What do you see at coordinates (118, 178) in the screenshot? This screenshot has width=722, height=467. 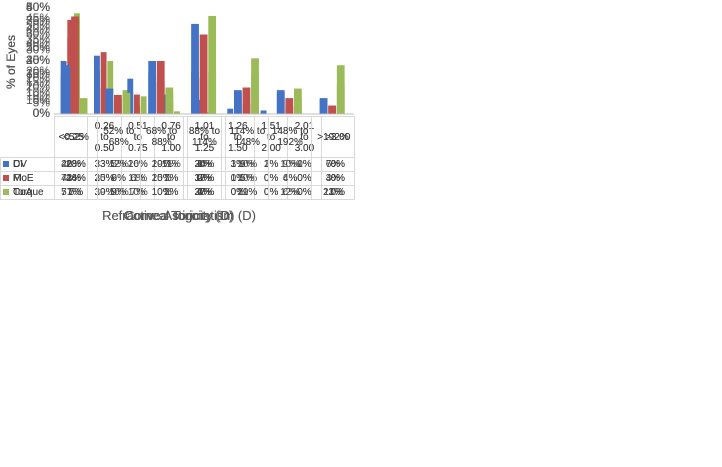 I see `value-label: 9%` at bounding box center [118, 178].